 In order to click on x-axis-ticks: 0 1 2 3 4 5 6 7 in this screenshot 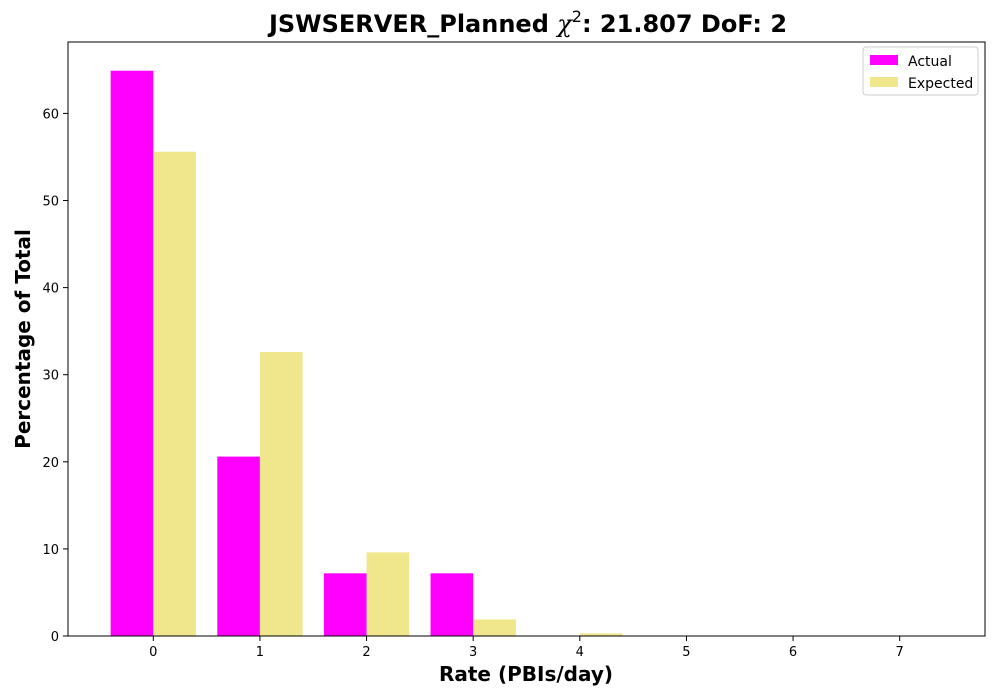, I will do `click(526, 648)`.